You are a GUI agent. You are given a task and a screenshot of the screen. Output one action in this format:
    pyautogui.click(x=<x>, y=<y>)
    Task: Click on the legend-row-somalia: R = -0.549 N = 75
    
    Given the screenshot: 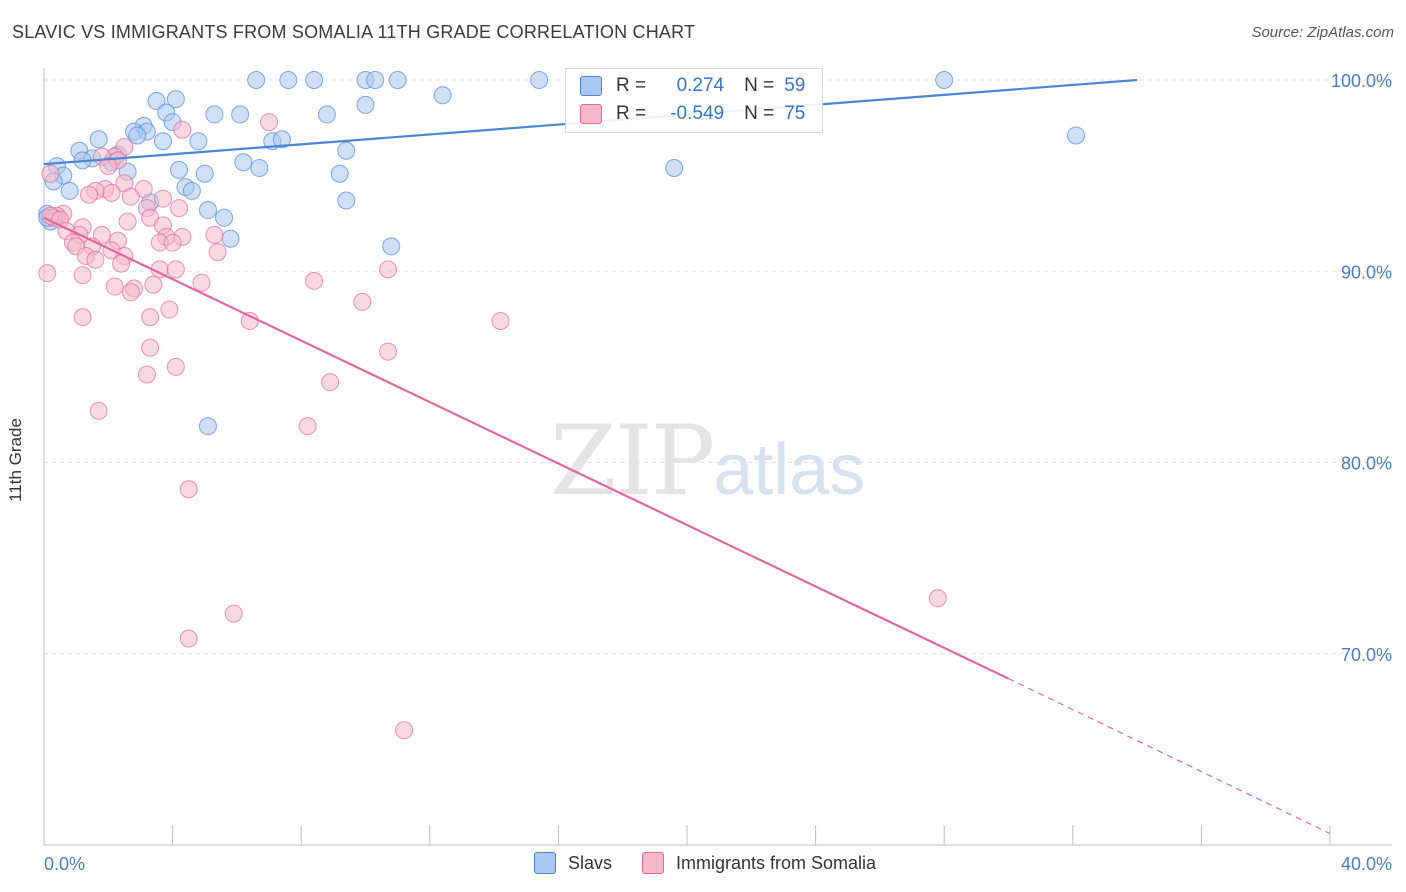 What is the action you would take?
    pyautogui.click(x=692, y=114)
    